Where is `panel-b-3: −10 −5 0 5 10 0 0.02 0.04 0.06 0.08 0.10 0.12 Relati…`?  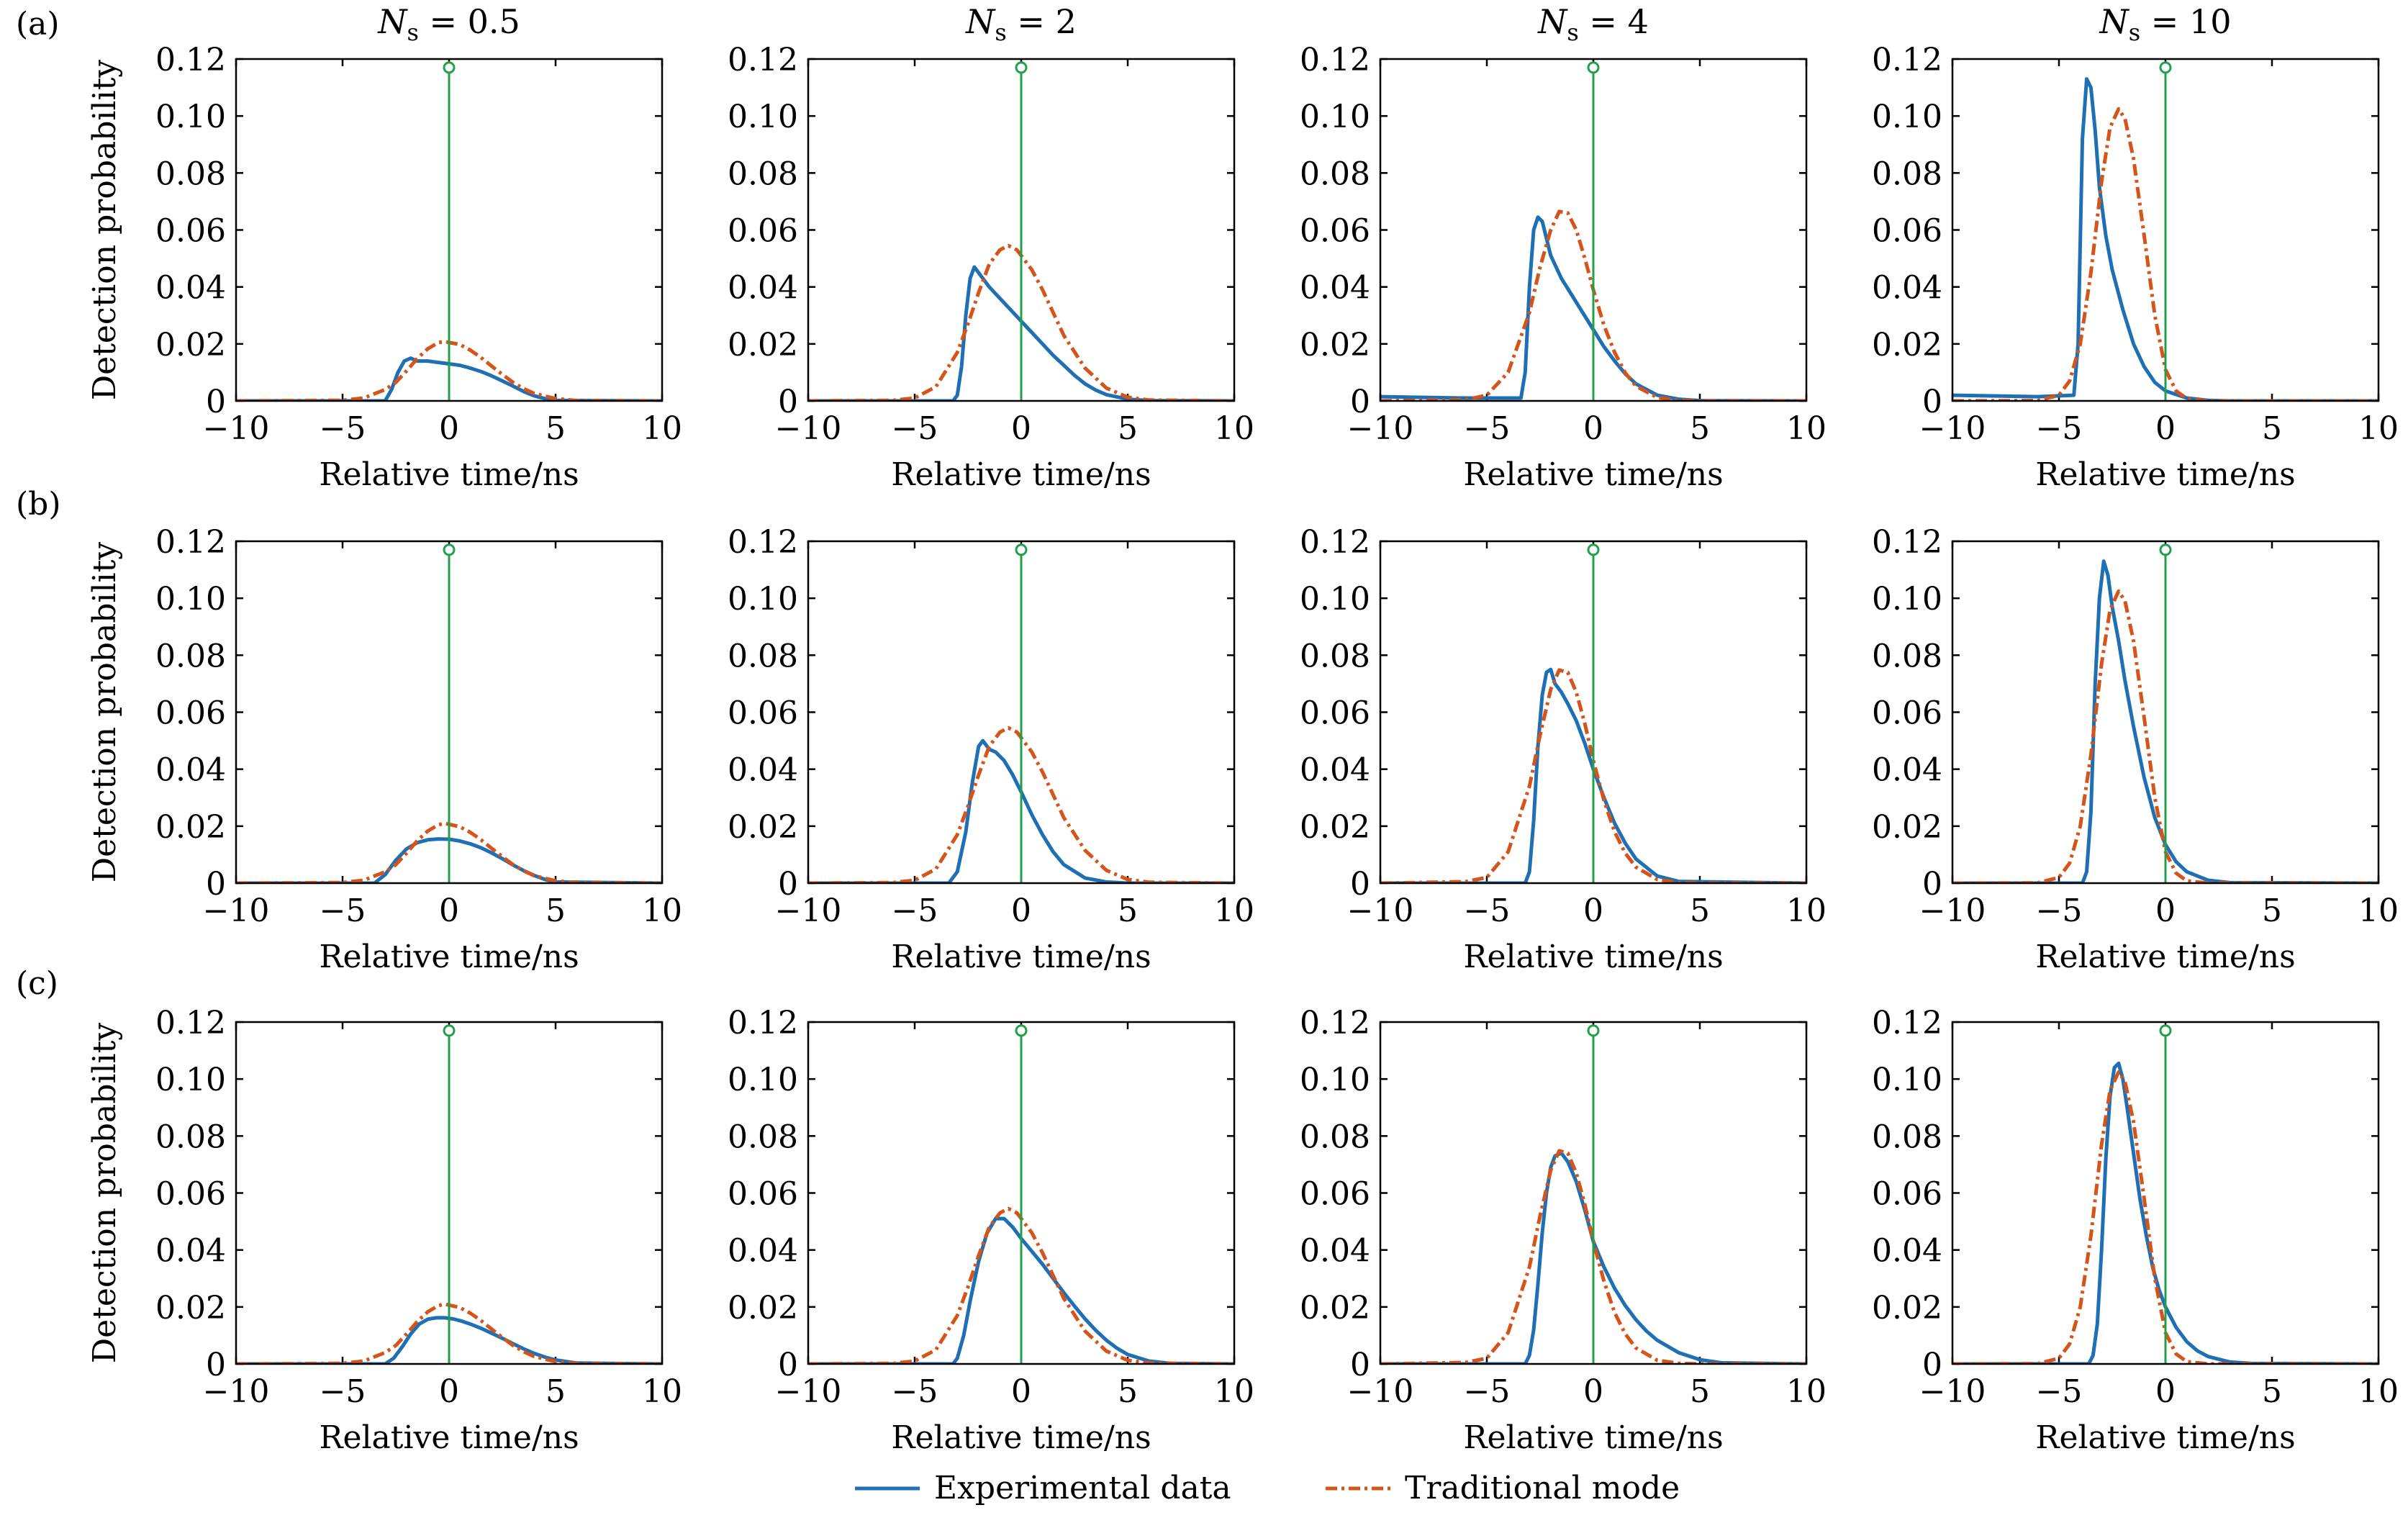
panel-b-3: −10 −5 0 5 10 0 0.02 0.04 0.06 0.08 0.10 0.12 Relati… is located at coordinates (1564, 750).